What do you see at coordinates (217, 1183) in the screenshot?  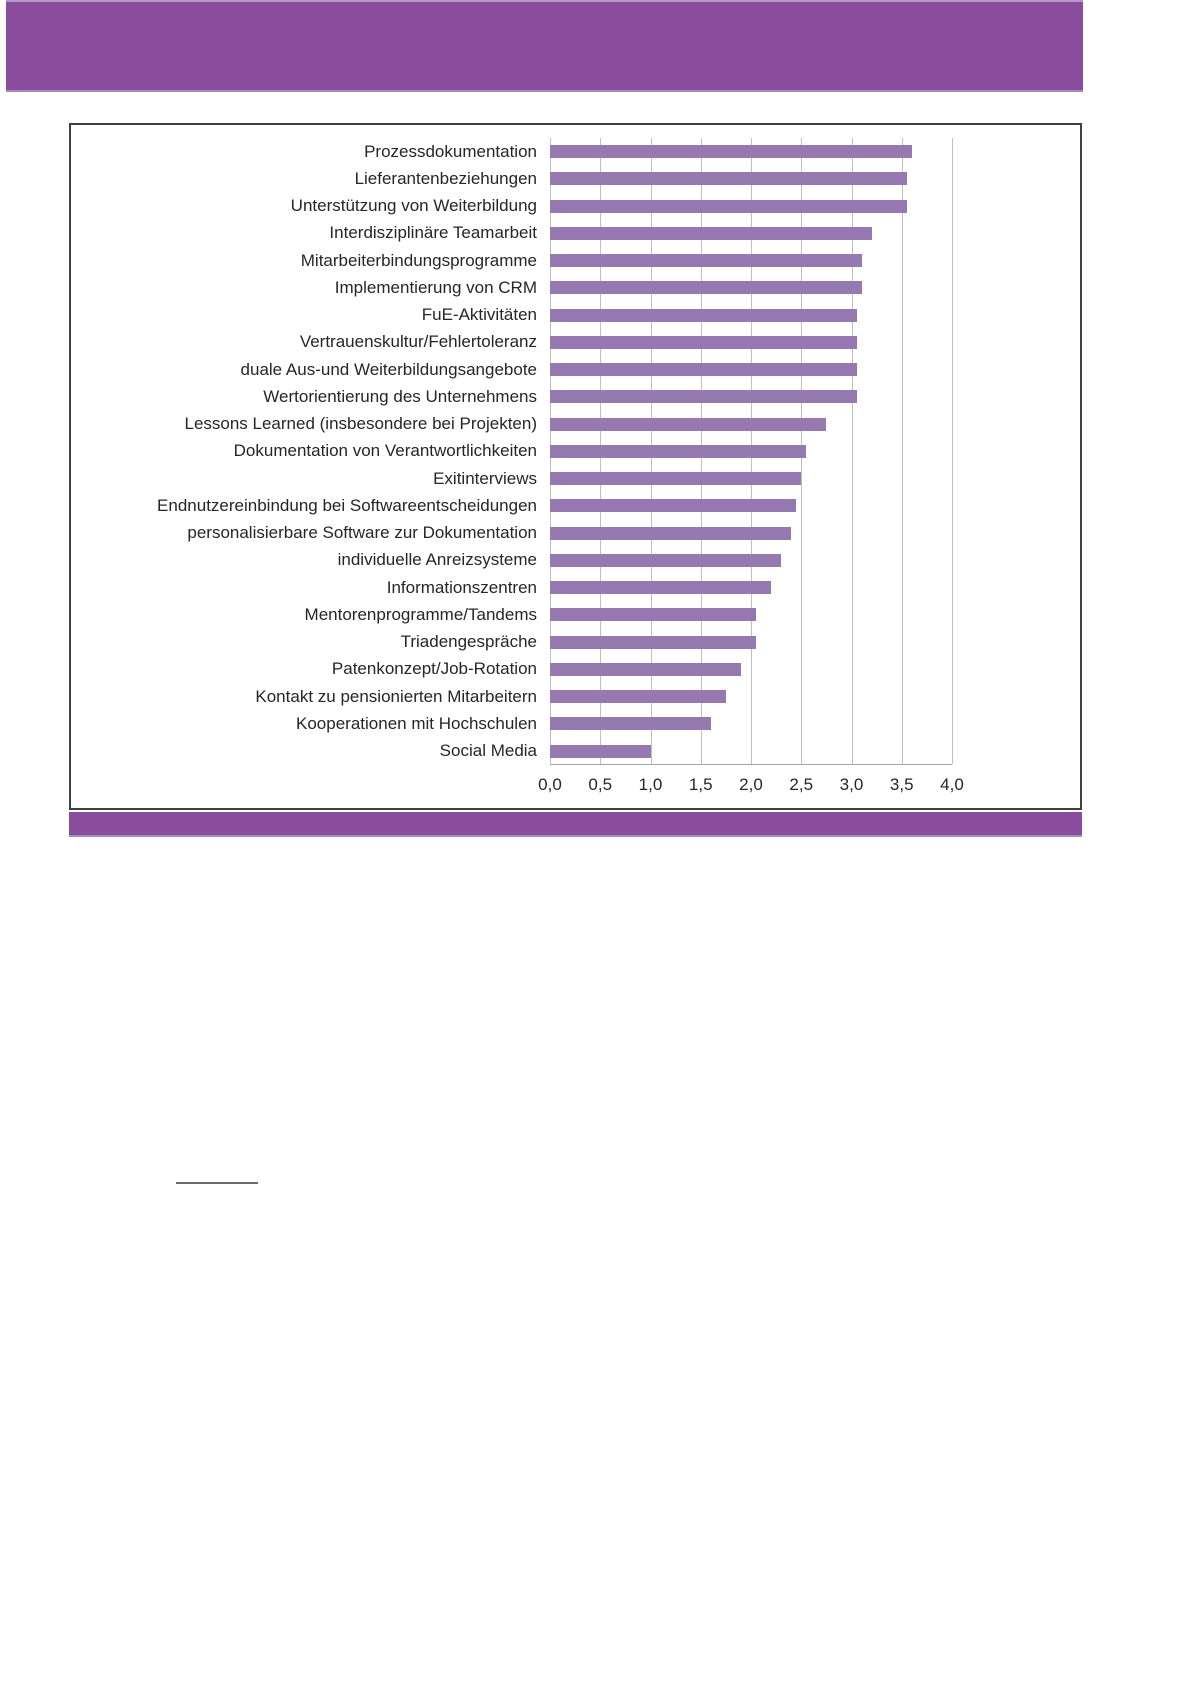 I see `footnote-rule` at bounding box center [217, 1183].